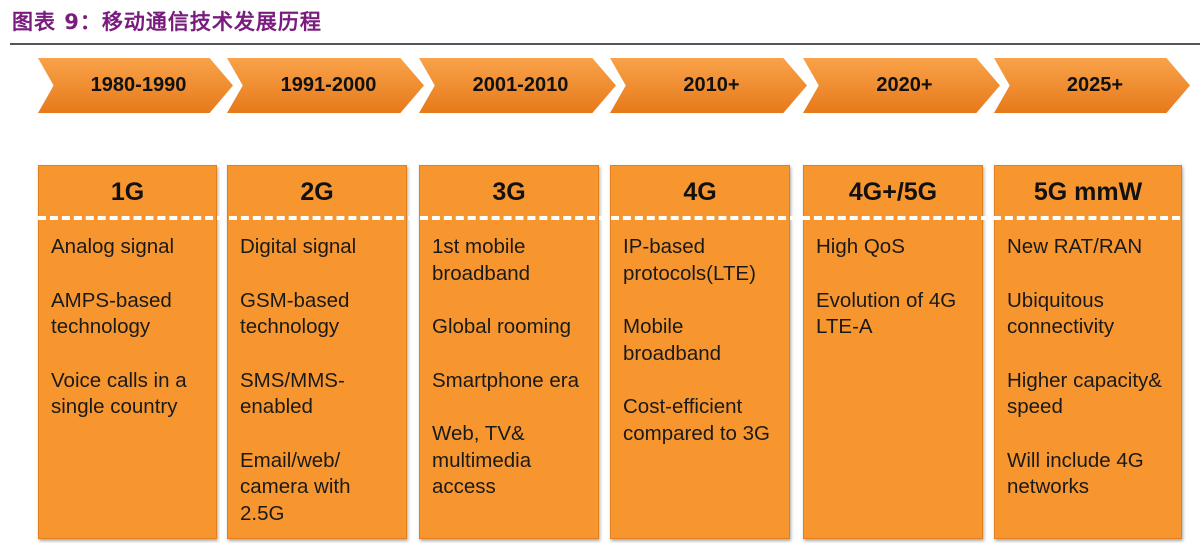 Image resolution: width=1200 pixels, height=543 pixels. Describe the element at coordinates (893, 352) in the screenshot. I see `generation-card-4G+/5G: 4G+/5G High QoS Evolution of 4G LTE-A` at that location.